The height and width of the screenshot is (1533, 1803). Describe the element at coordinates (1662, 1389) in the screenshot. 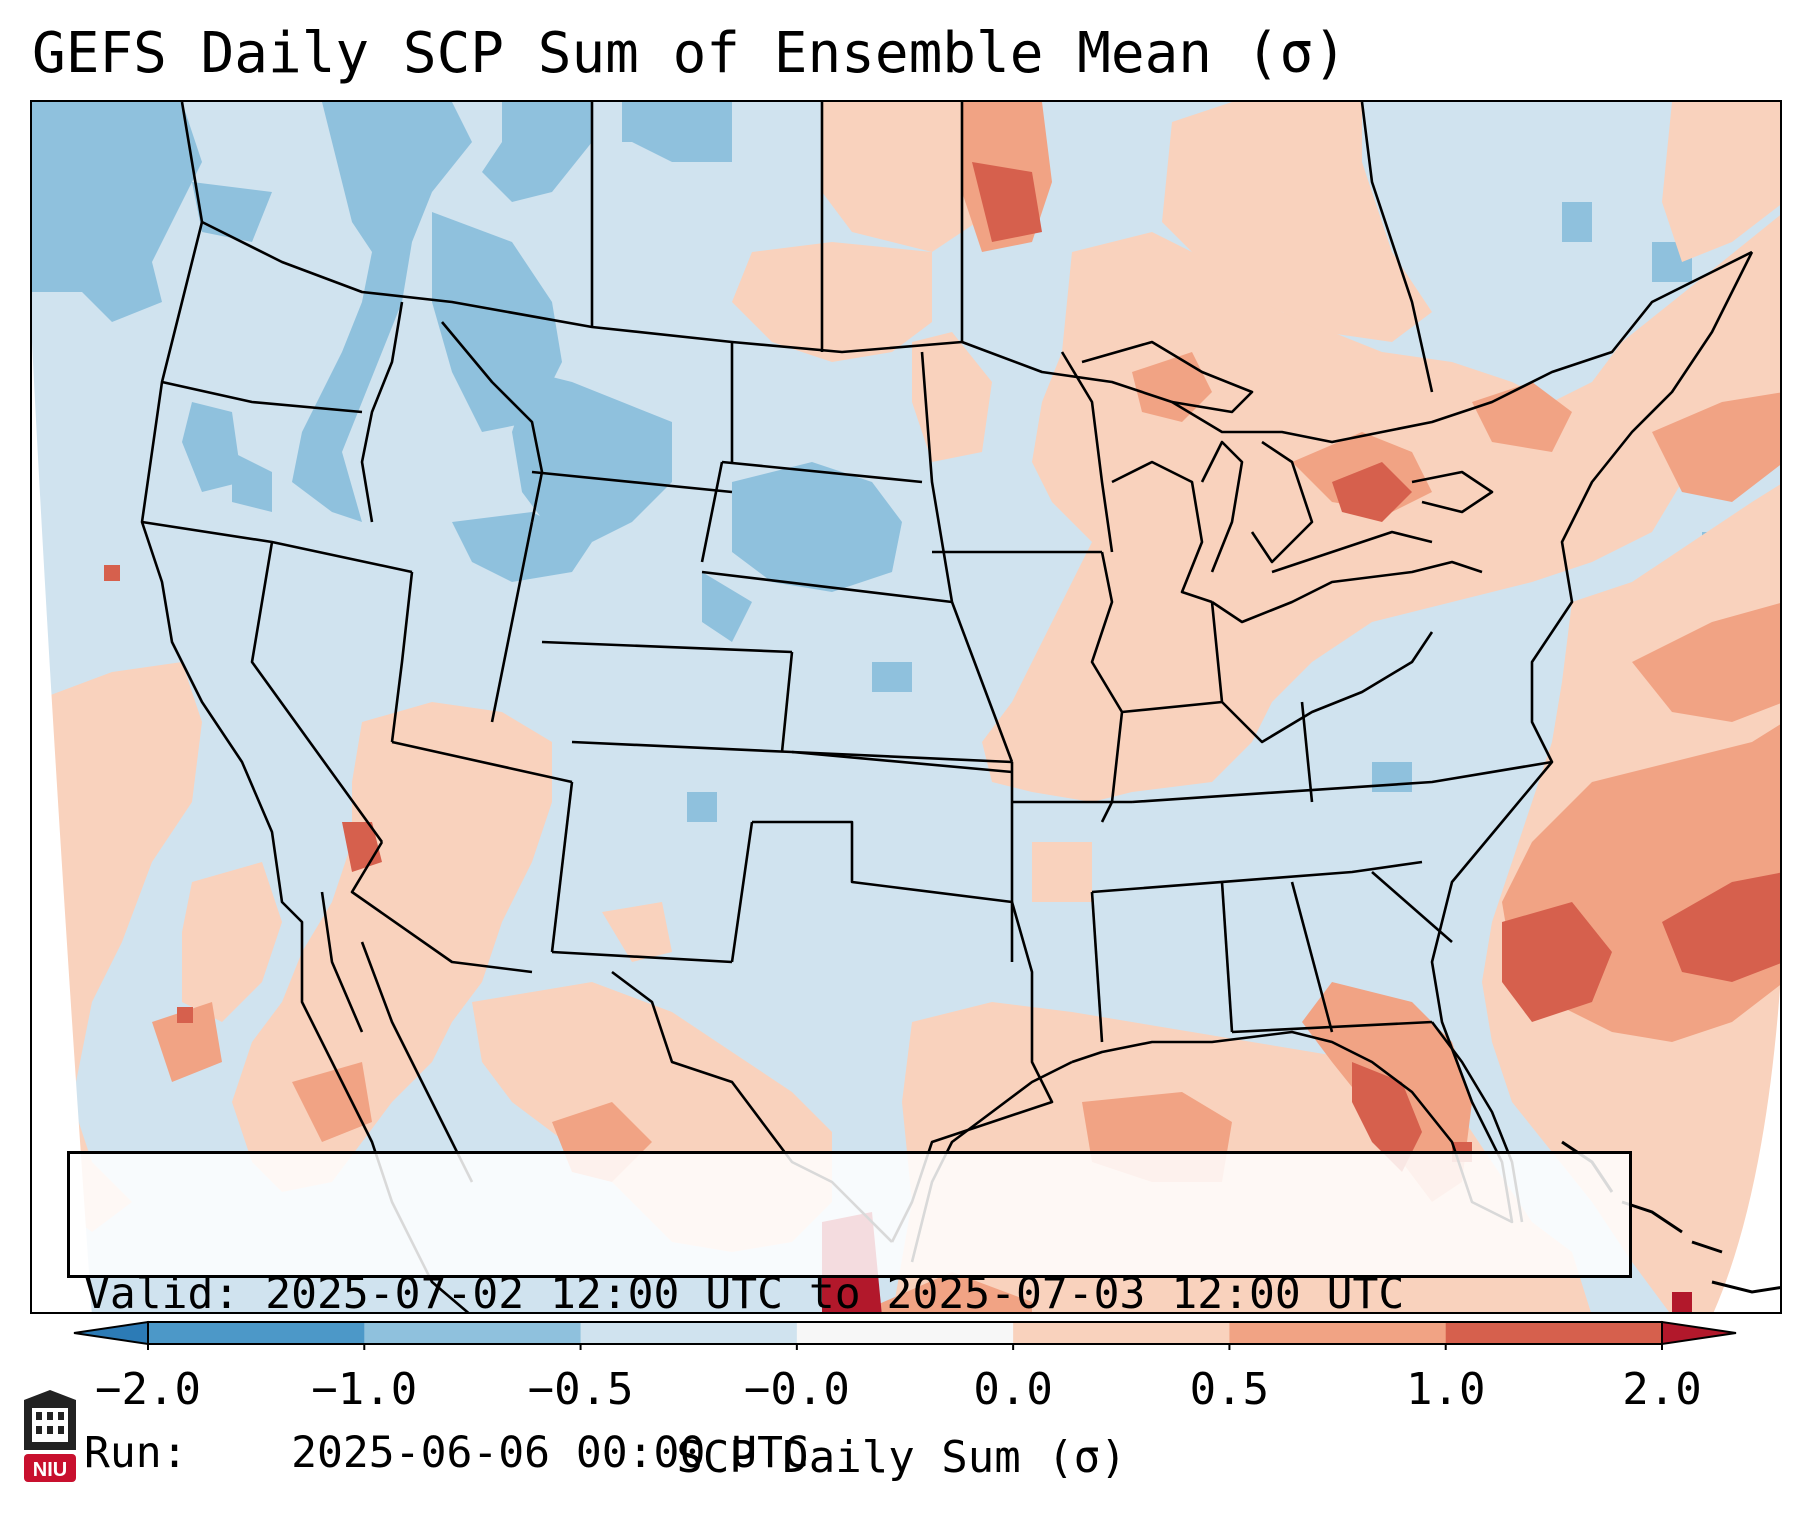

I see `colorbar-tick-label: 2.0` at that location.